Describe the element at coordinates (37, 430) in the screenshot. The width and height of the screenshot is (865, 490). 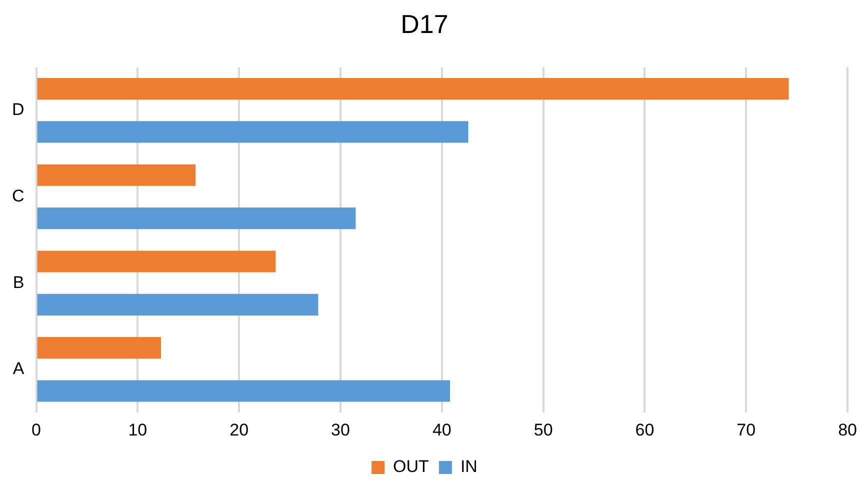
I see `x-tick-label: 0` at that location.